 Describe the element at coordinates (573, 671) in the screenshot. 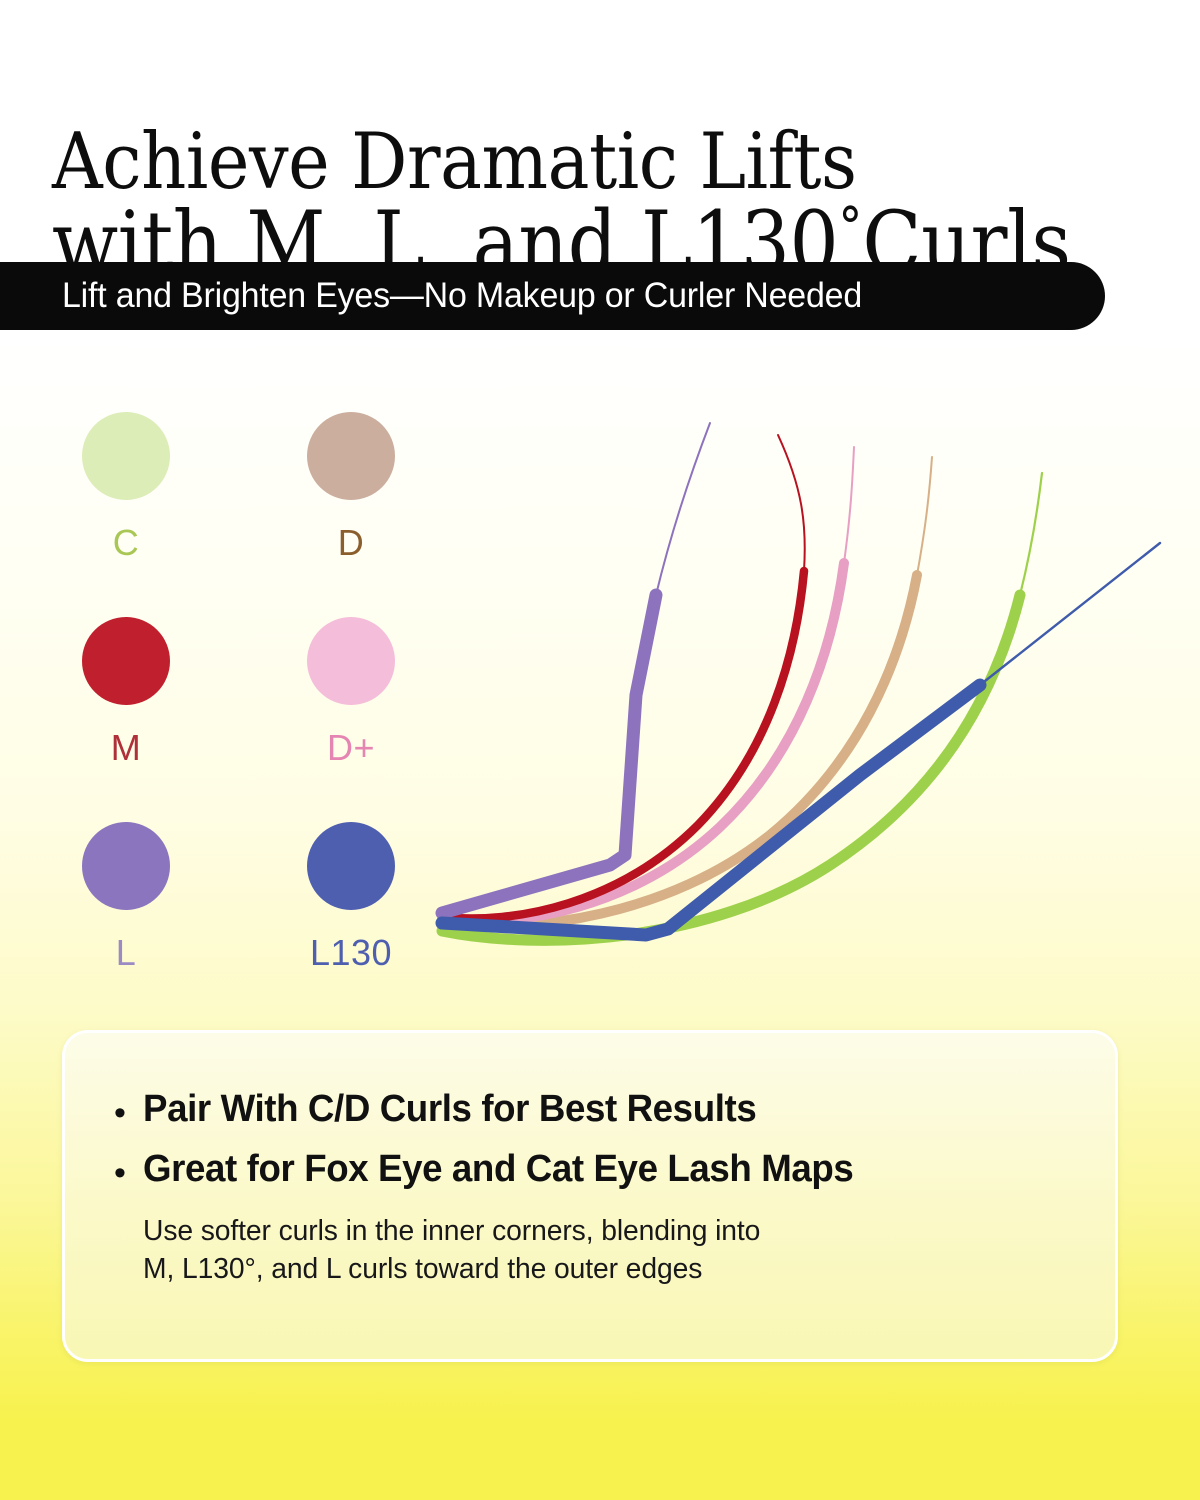

I see `curve-l` at that location.